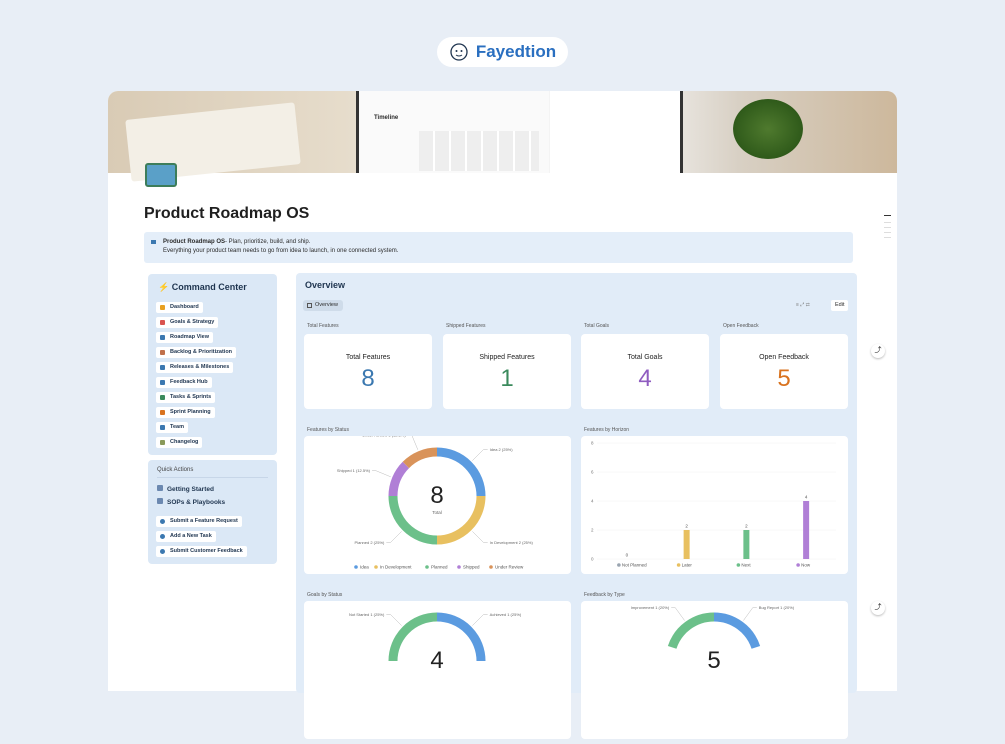 The image size is (1005, 744). What do you see at coordinates (160, 501) in the screenshot?
I see `link-icon` at bounding box center [160, 501].